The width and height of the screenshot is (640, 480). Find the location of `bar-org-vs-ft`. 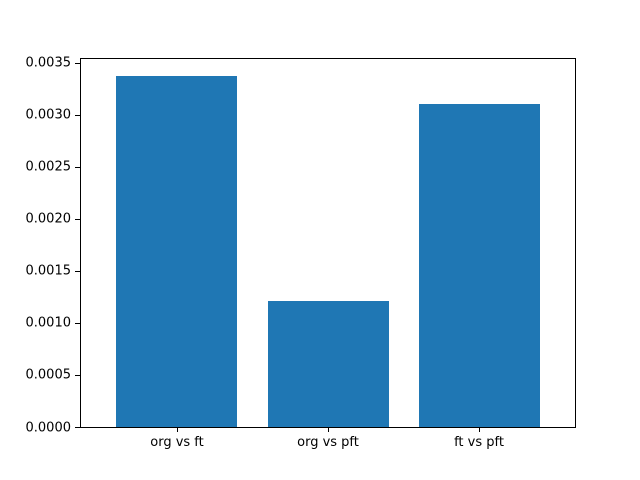

bar-org-vs-ft is located at coordinates (177, 251).